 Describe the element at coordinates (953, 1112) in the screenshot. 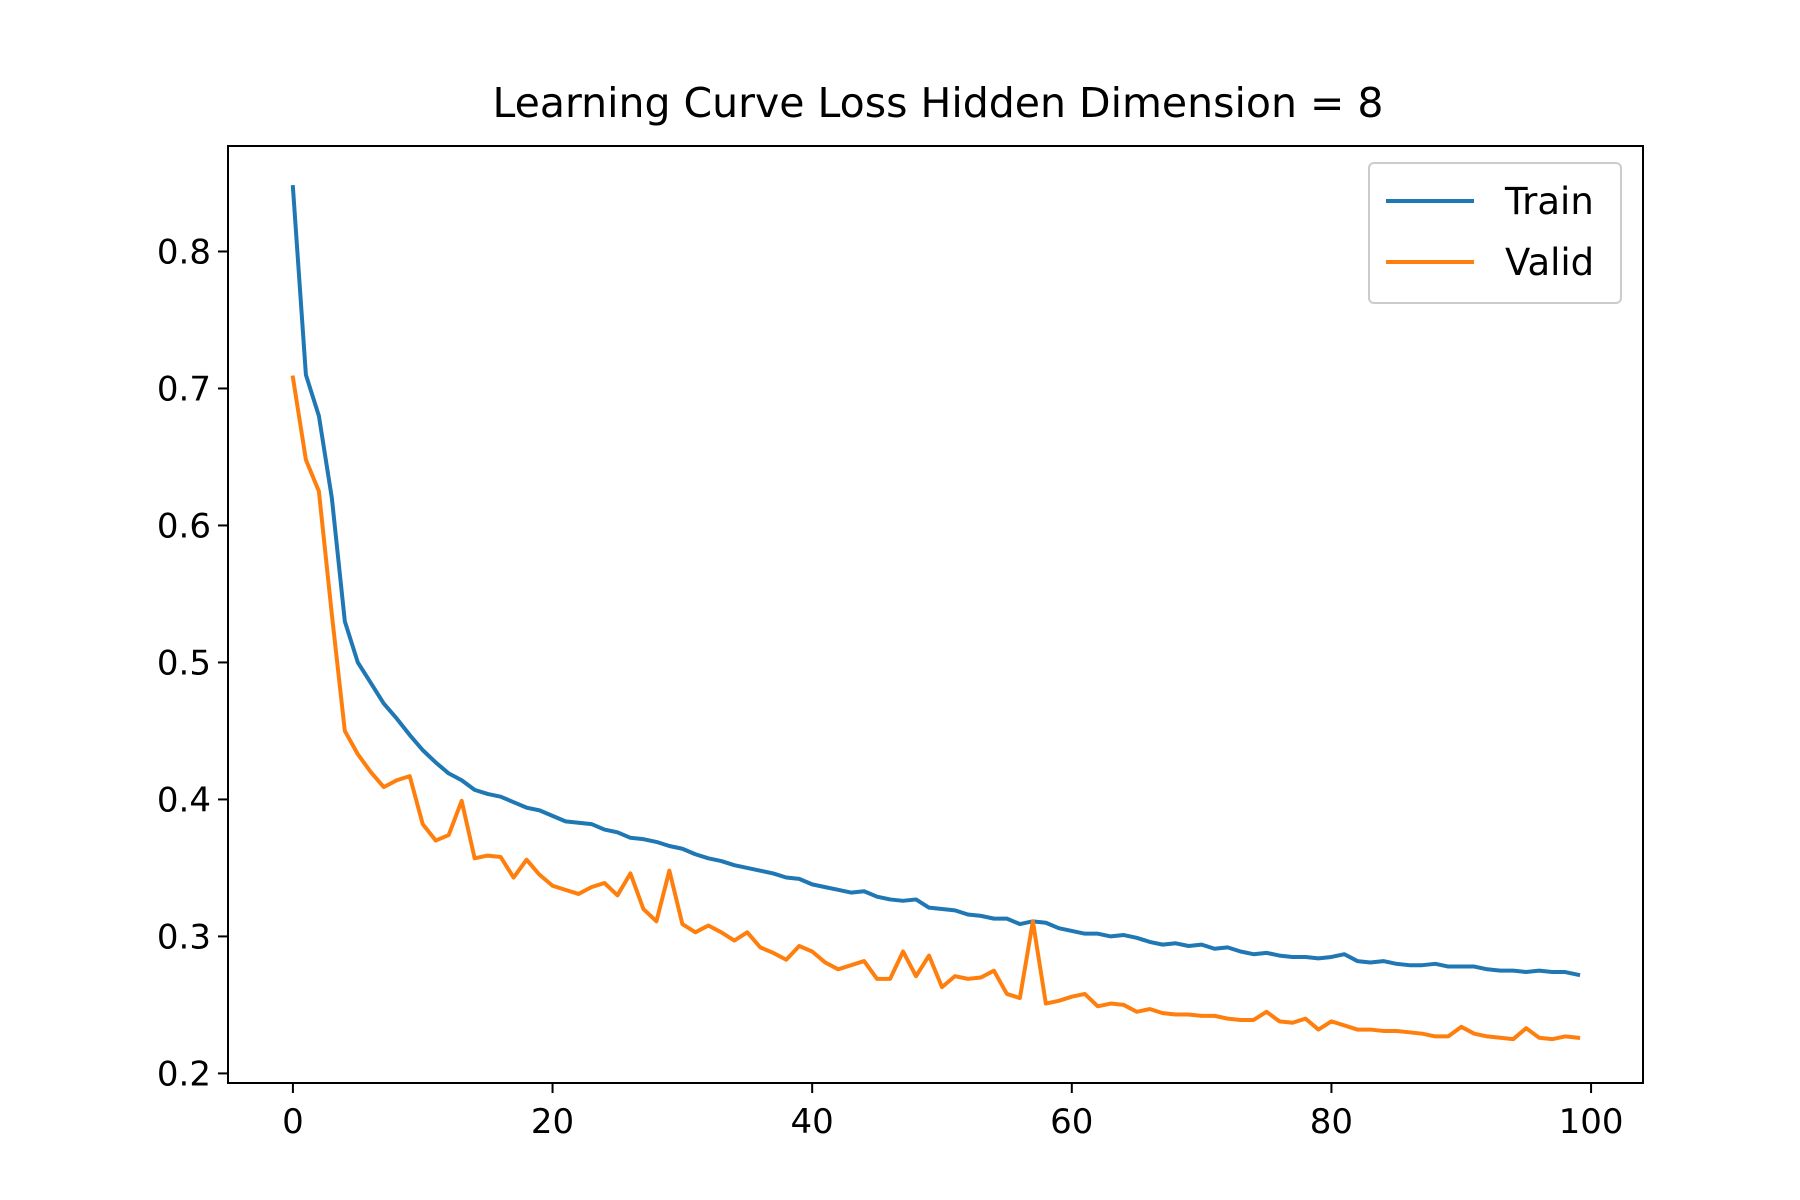

I see `x-axis: 0 20 40 60 80 100` at that location.